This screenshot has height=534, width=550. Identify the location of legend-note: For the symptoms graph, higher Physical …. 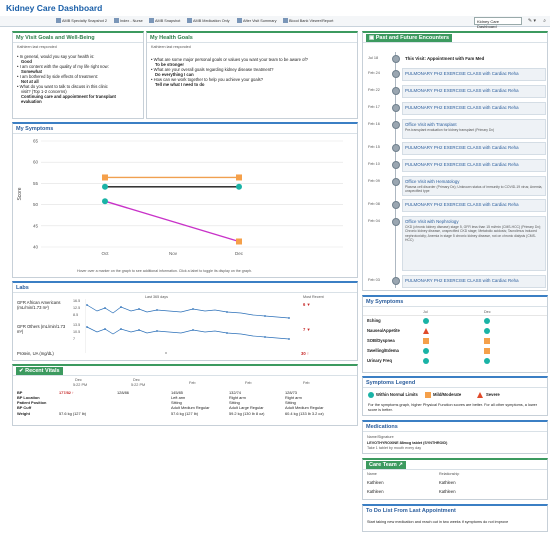
(453, 407).